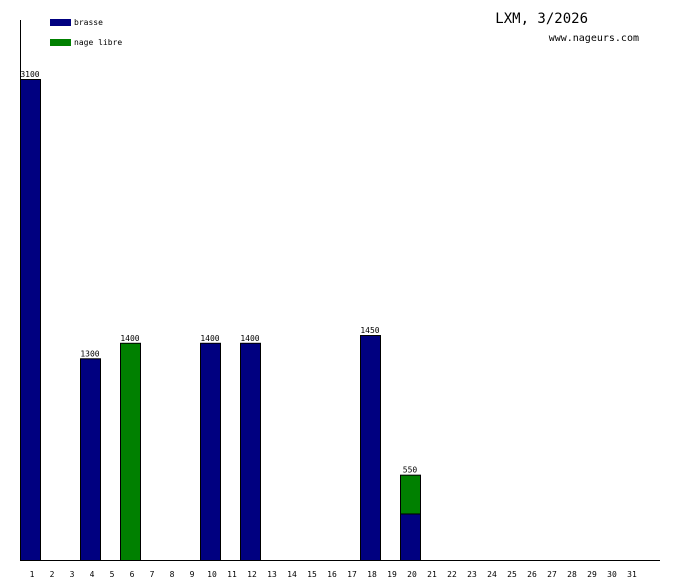  I want to click on bar-total-label: 3100, so click(29, 74).